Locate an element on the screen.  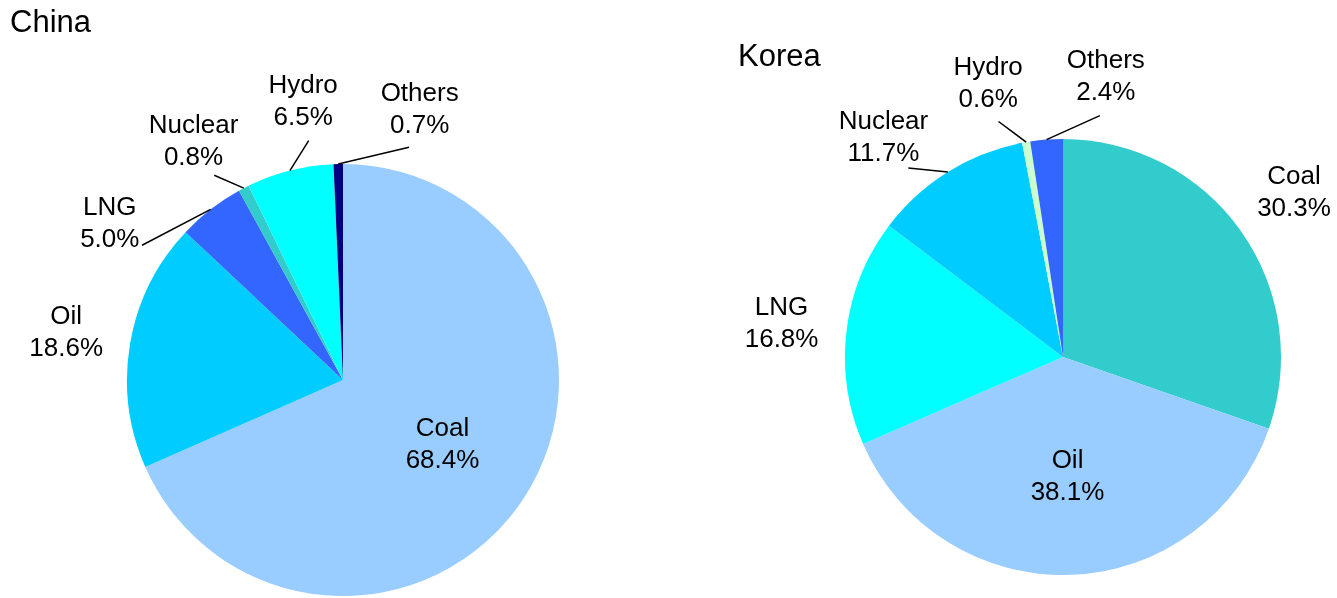
data-label: 68.4% is located at coordinates (442, 459).